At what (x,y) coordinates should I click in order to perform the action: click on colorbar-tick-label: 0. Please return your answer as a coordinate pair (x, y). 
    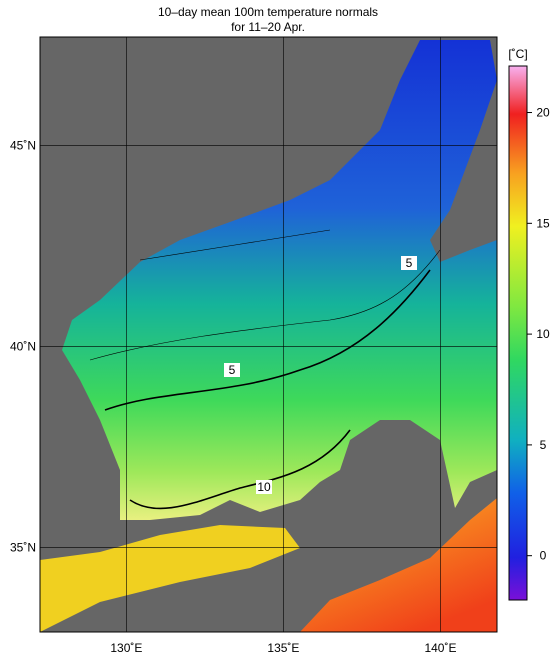
    Looking at the image, I should click on (543, 556).